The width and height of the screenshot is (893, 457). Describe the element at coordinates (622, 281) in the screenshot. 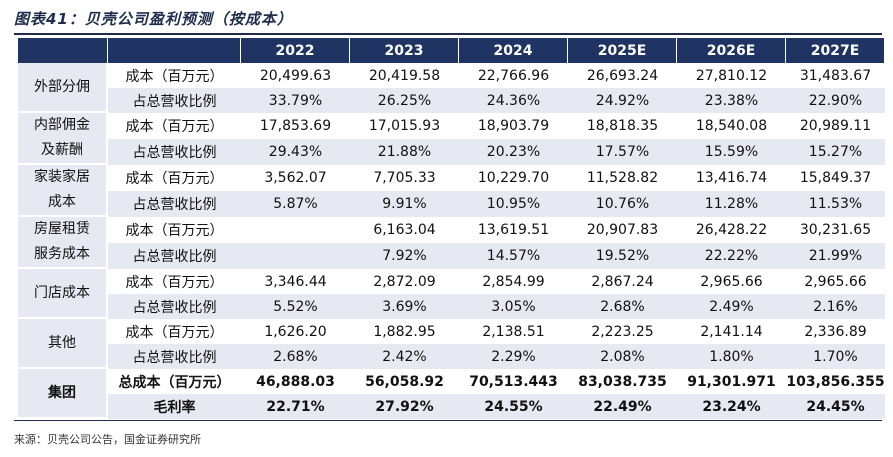

I see `value-cell: 2,867.24` at that location.